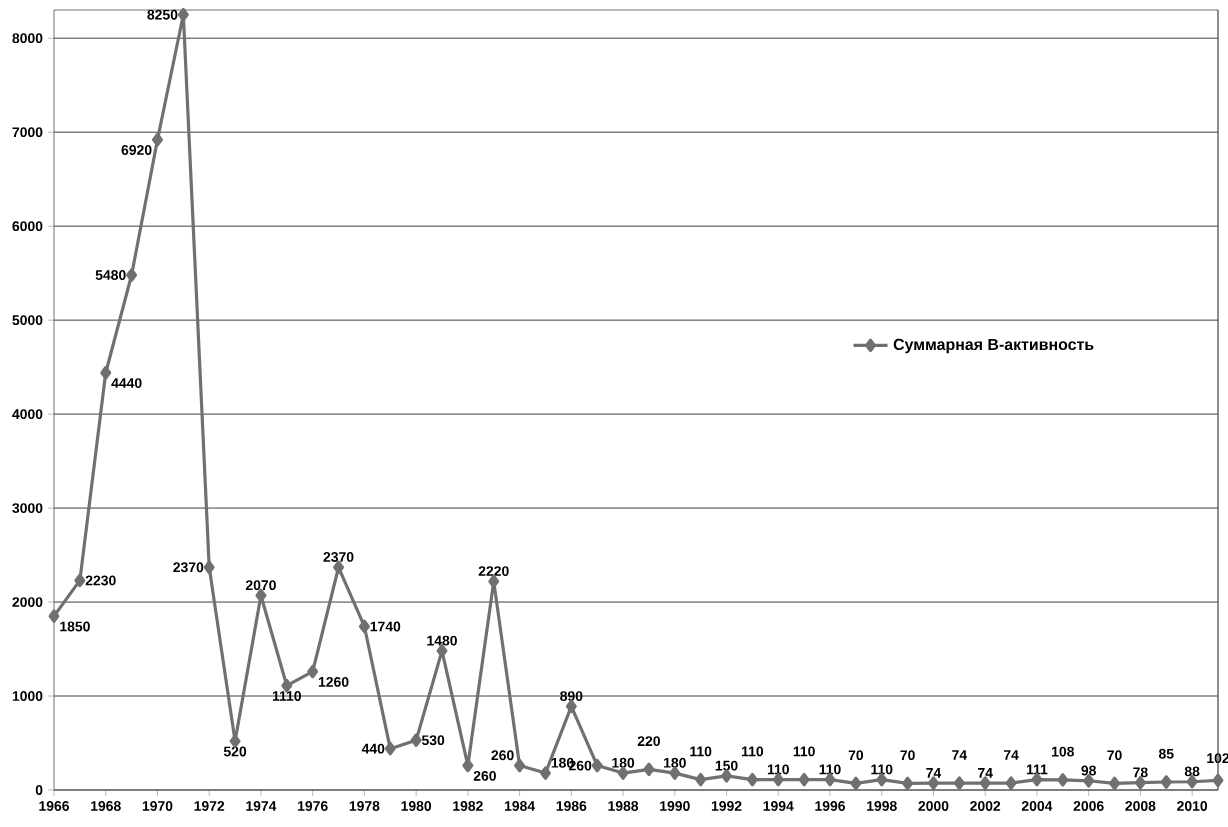 The width and height of the screenshot is (1228, 827). Describe the element at coordinates (1063, 751) in the screenshot. I see `data-label: 108` at that location.